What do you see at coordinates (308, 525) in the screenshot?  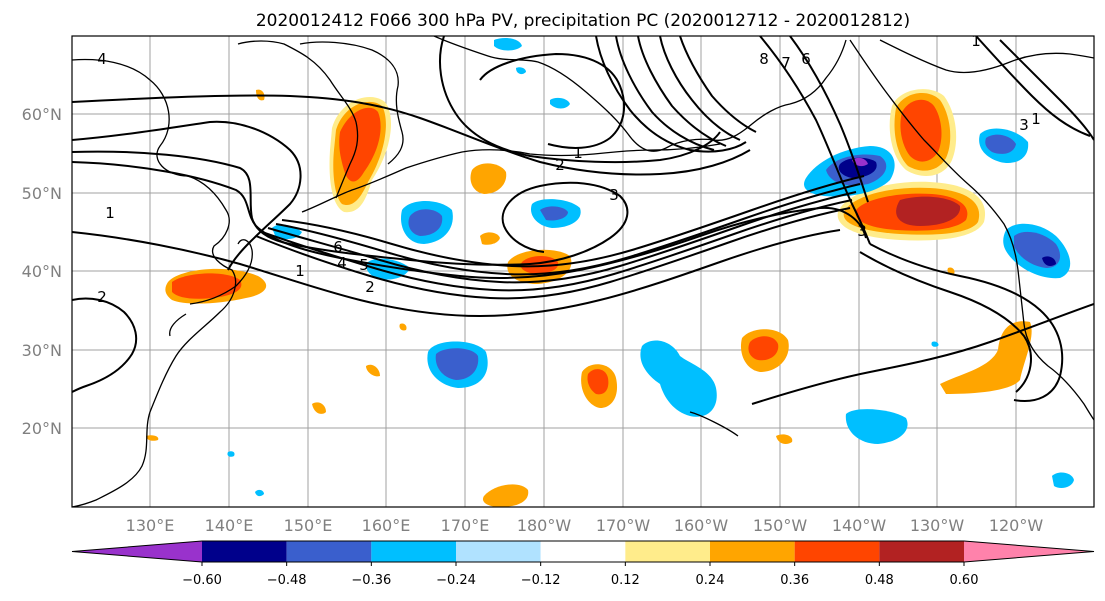 I see `lon-label: 150°E` at bounding box center [308, 525].